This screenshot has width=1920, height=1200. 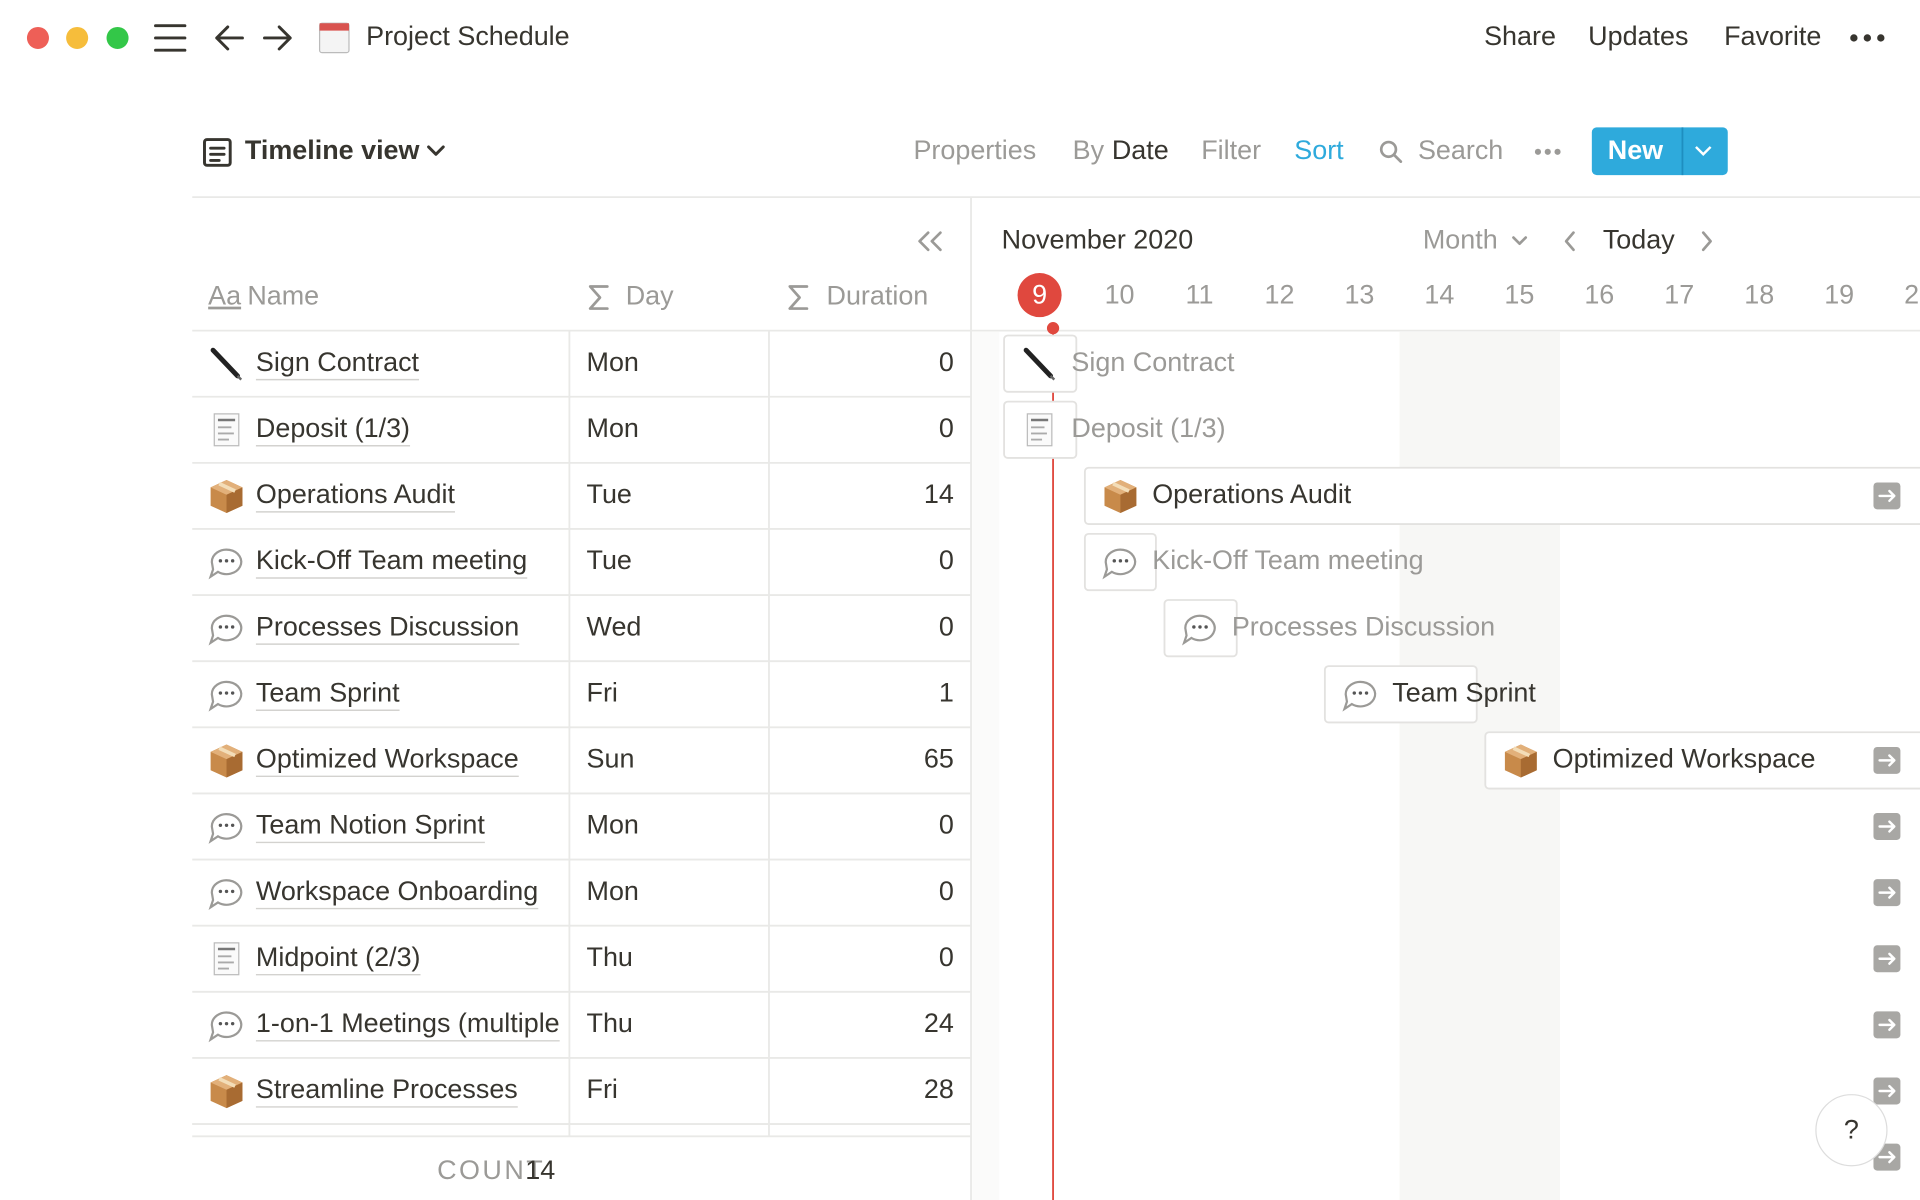 I want to click on timeline-label: Sign Contract, so click(x=1153, y=362).